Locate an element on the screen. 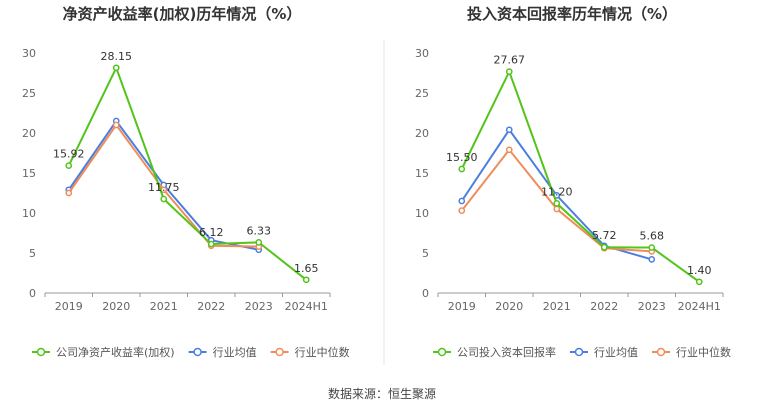 Image resolution: width=765 pixels, height=413 pixels. data-label: 11.20 is located at coordinates (557, 191).